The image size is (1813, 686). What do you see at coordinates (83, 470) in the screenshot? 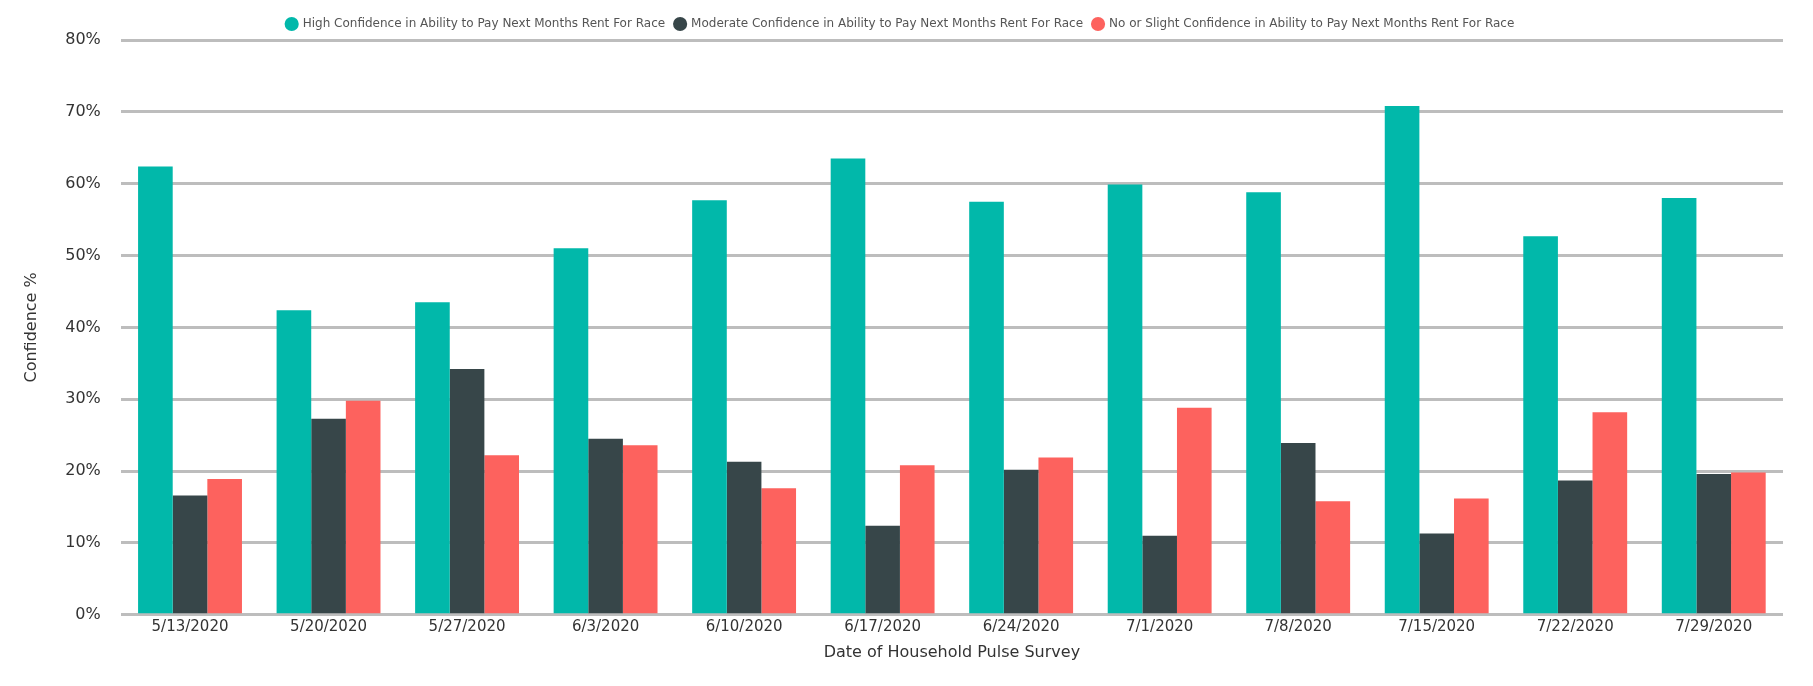
I see `y-tick-label: 20%` at bounding box center [83, 470].